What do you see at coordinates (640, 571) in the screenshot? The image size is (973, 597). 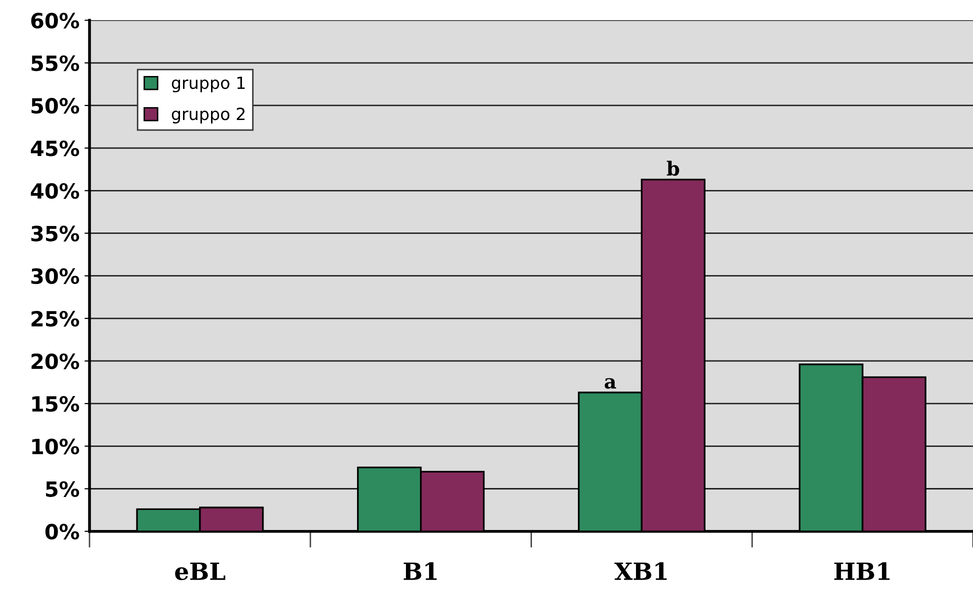 I see `x-tick-label: XB1` at bounding box center [640, 571].